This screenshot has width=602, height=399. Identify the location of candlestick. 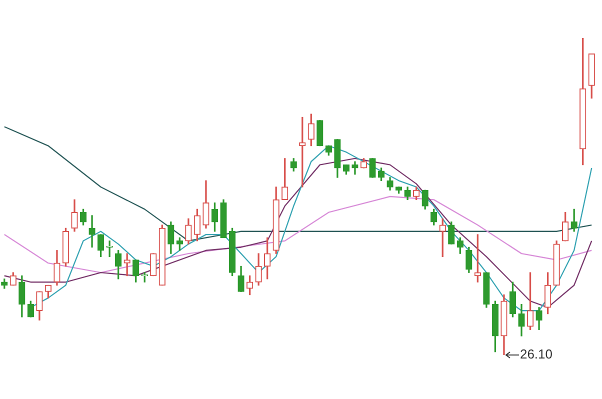
(92, 231).